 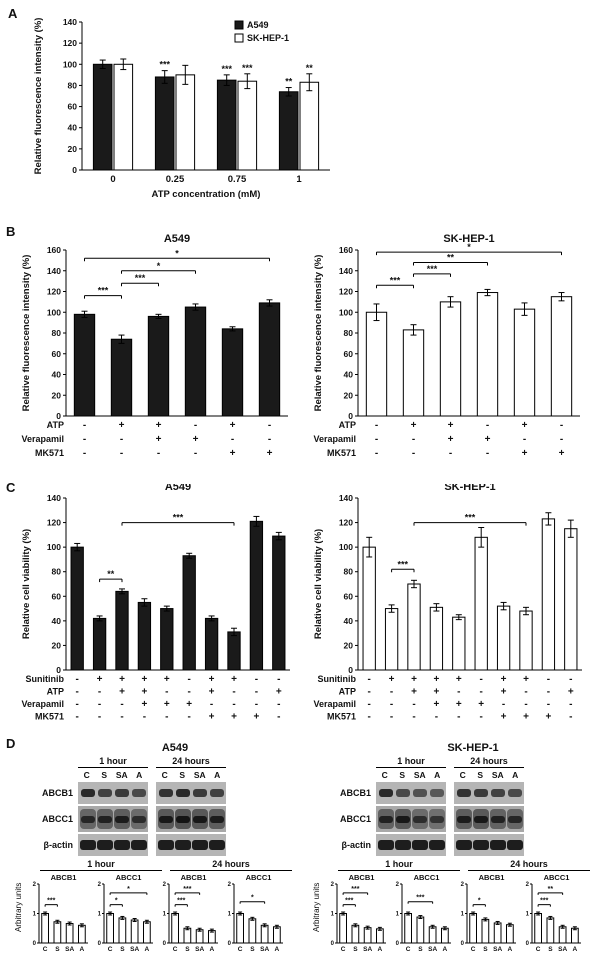 I want to click on svg-text: MK571, so click(x=49, y=453).